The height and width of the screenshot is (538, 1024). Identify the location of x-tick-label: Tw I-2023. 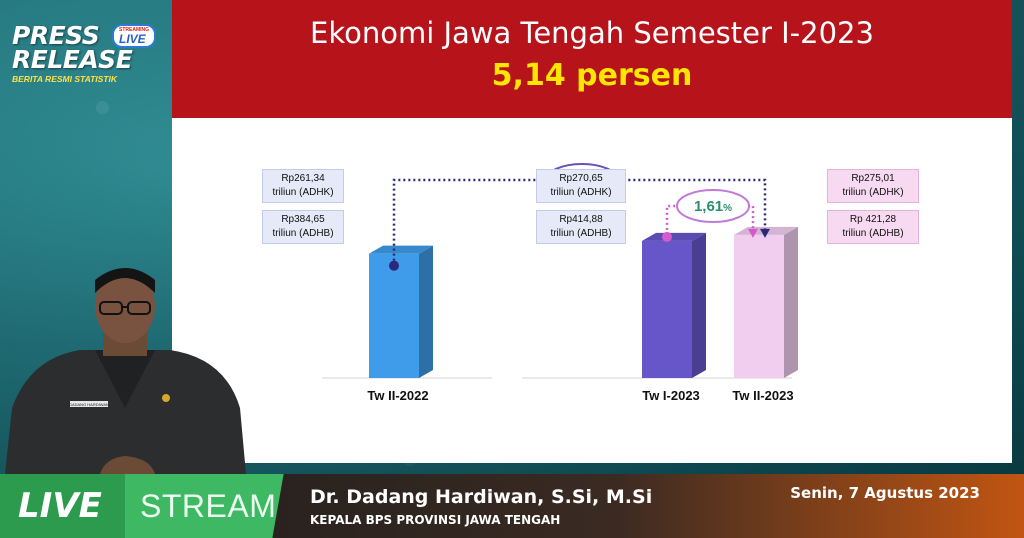
(671, 395).